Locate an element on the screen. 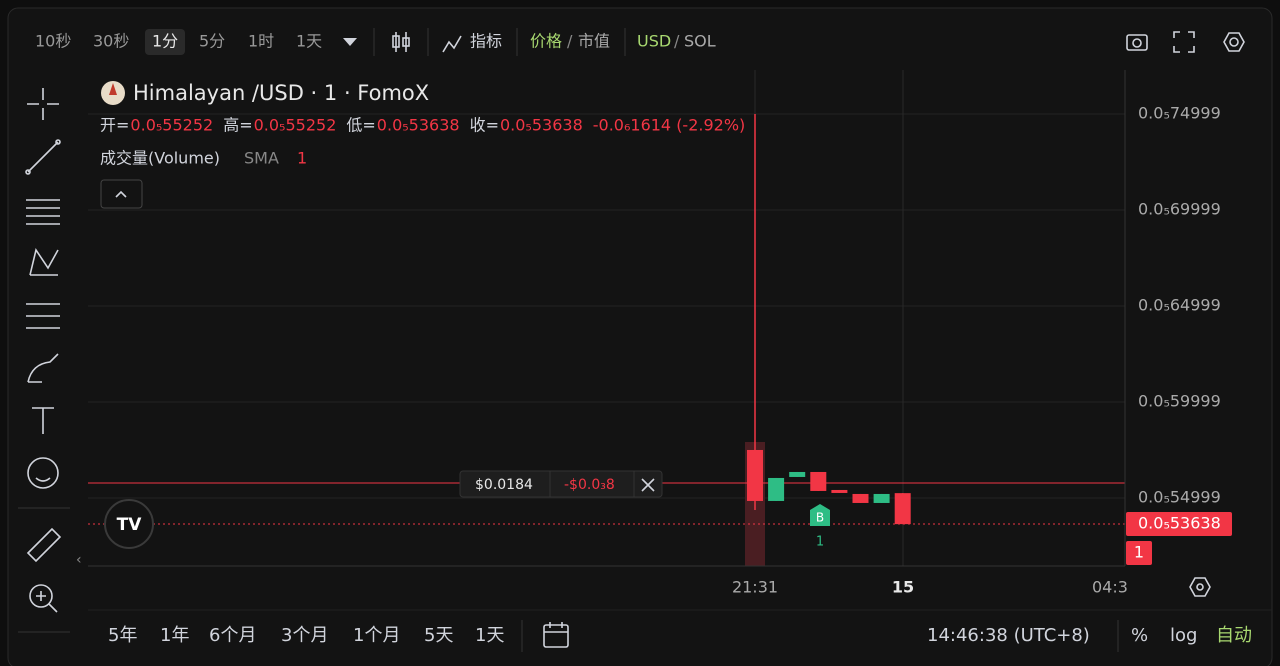 The height and width of the screenshot is (666, 1280). range-button: 1天 is located at coordinates (489, 635).